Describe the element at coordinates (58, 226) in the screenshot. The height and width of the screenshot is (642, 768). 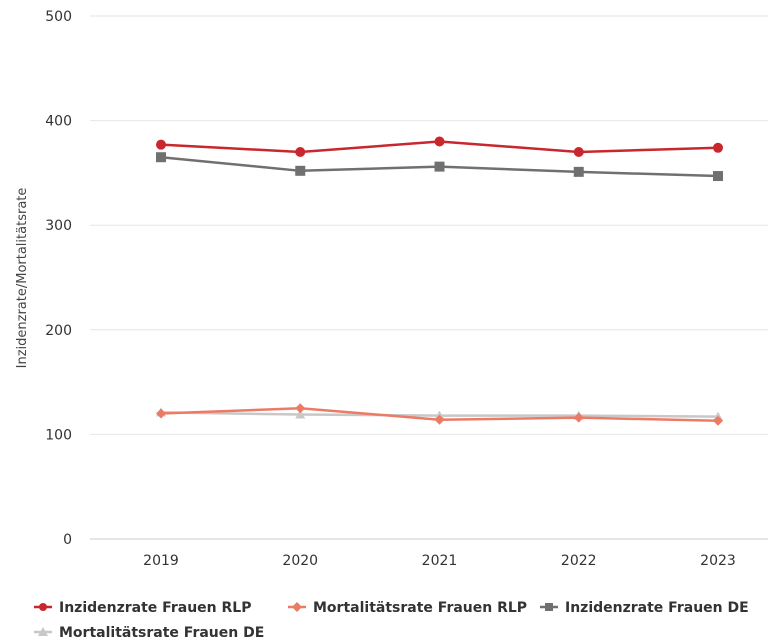
I see `y-tick-label: 300` at that location.